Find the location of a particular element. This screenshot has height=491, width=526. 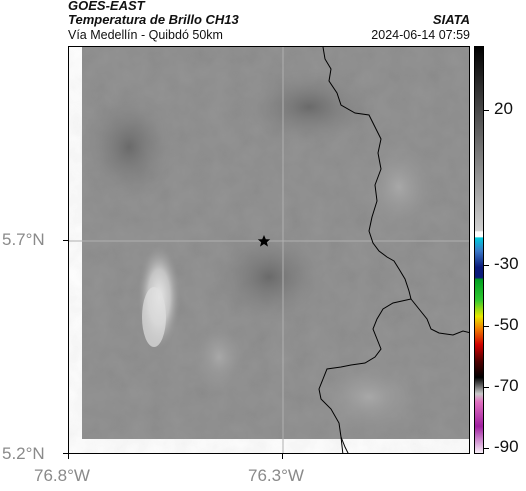

lat-label-5-7: 5.7°N is located at coordinates (23, 239).